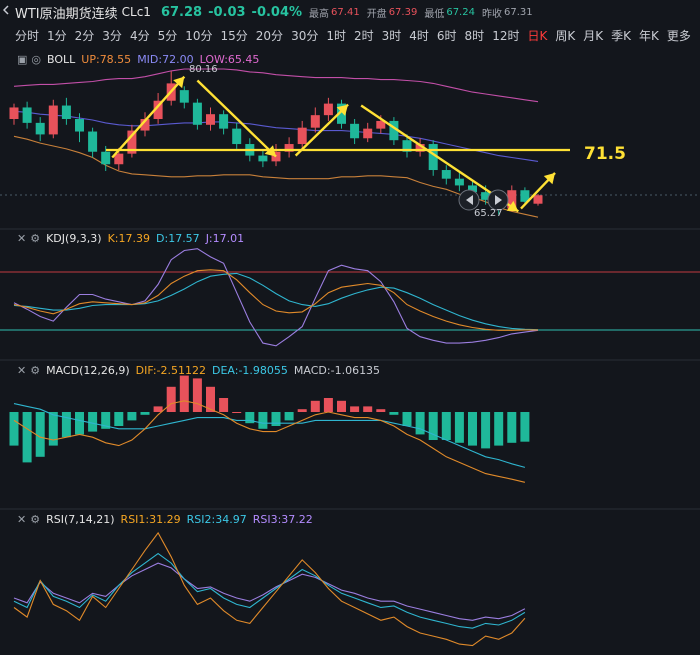 The height and width of the screenshot is (655, 700). Describe the element at coordinates (203, 69) in the screenshot. I see `high-price-mark: 80.16` at that location.